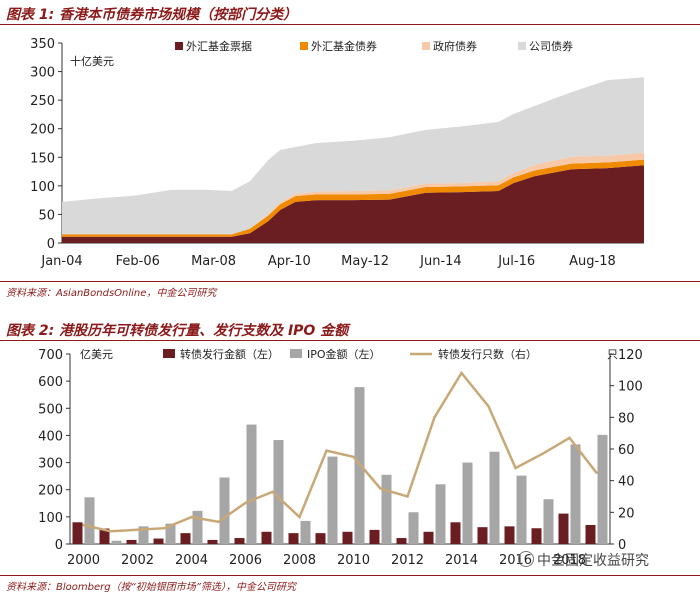 This screenshot has width=700, height=593. I want to click on chart2-legend-label-ipo: IPO金额（左）, so click(344, 354).